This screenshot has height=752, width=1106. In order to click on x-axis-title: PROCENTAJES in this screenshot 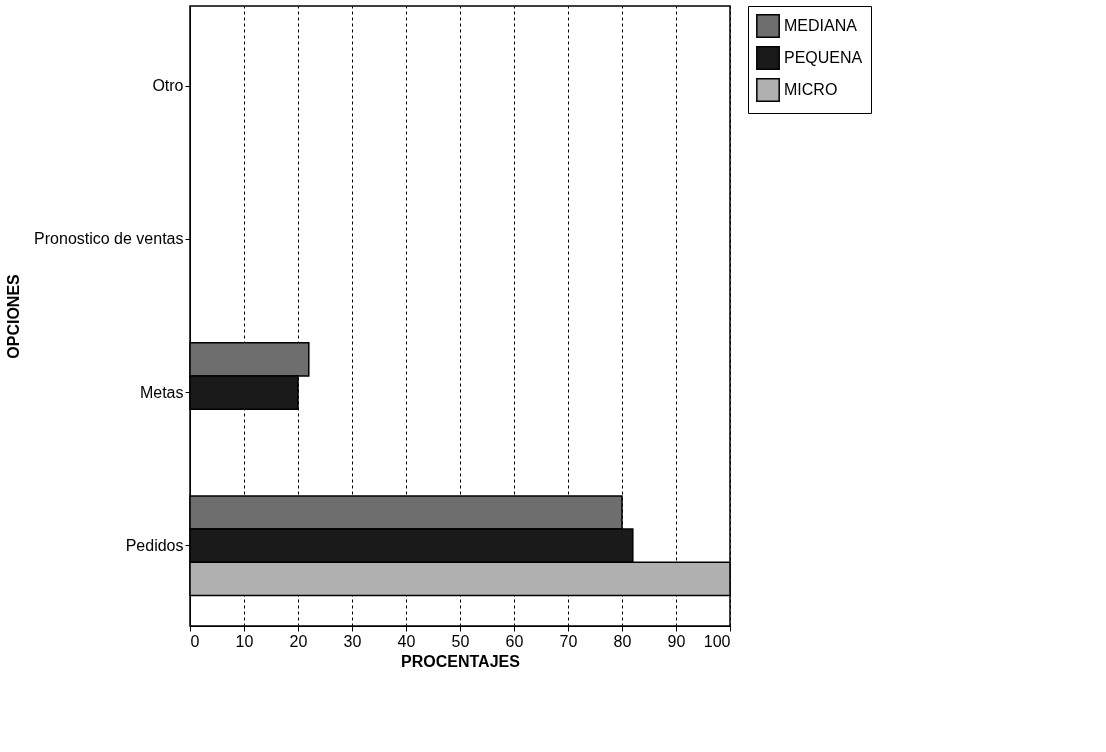, I will do `click(461, 661)`.